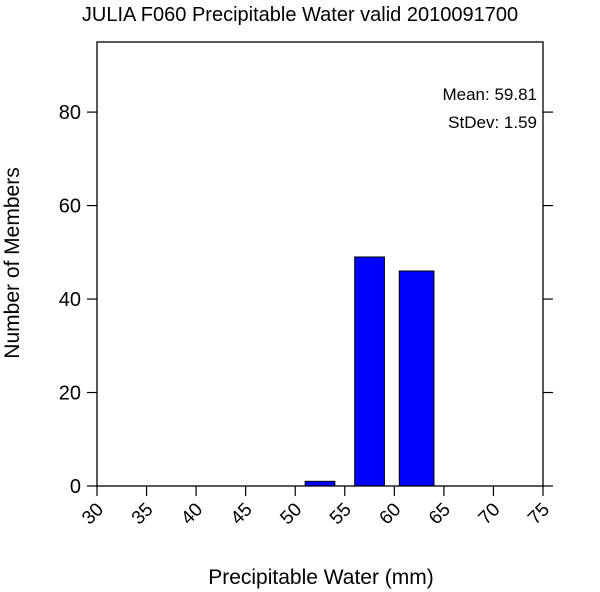 This screenshot has height=592, width=600. I want to click on x-tick-label: 30, so click(93, 514).